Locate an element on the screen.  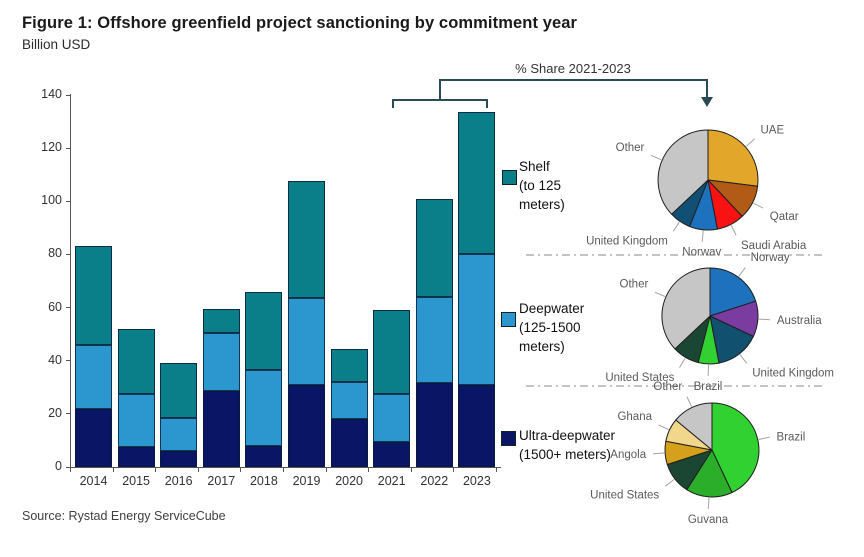
pie2-slice-other is located at coordinates (686, 308).